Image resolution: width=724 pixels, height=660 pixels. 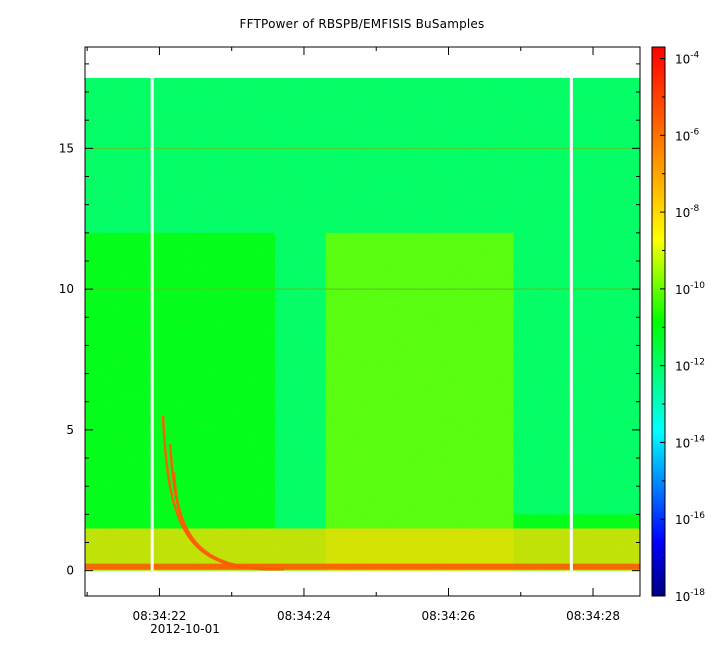 I want to click on colorbar-tick-label: 10⁻¹⁴, so click(x=690, y=442).